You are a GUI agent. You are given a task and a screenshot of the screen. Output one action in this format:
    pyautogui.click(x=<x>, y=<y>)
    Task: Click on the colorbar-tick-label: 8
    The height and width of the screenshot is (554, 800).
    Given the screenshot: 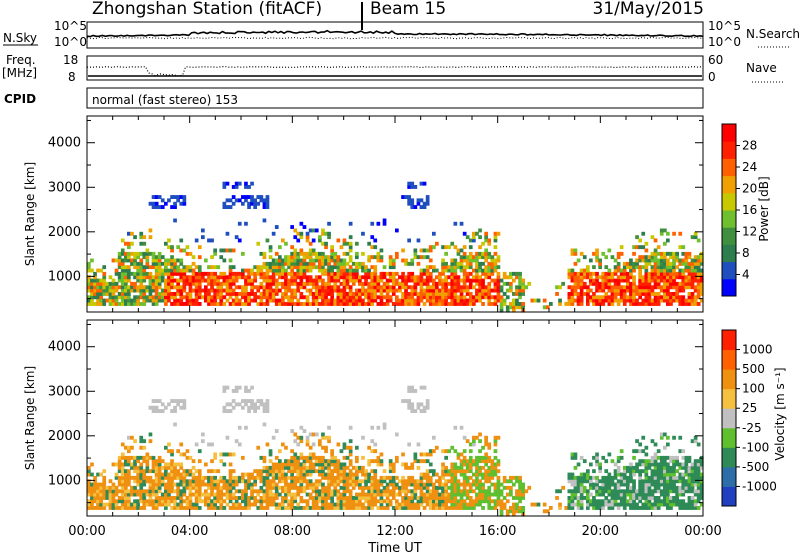 What is the action you would take?
    pyautogui.click(x=746, y=253)
    